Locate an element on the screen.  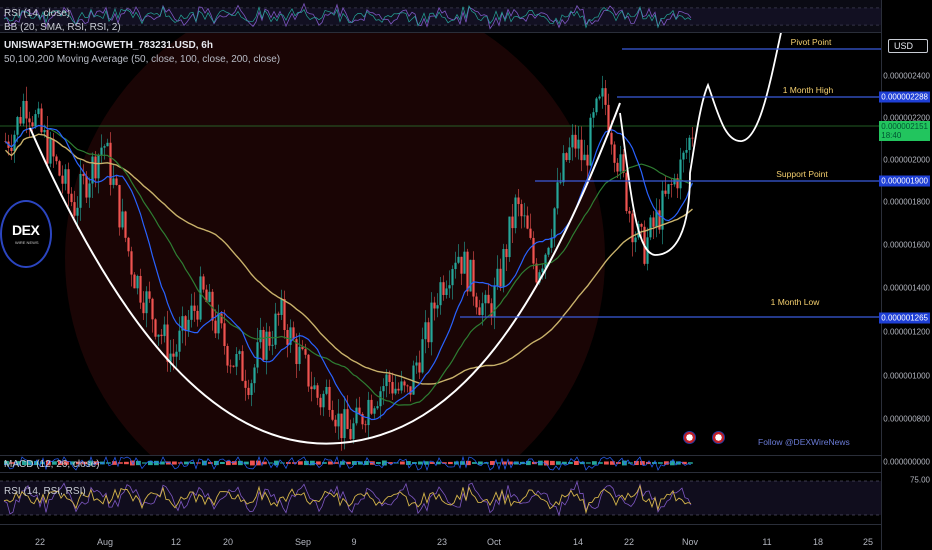
date-tick: Oct is located at coordinates (494, 542).